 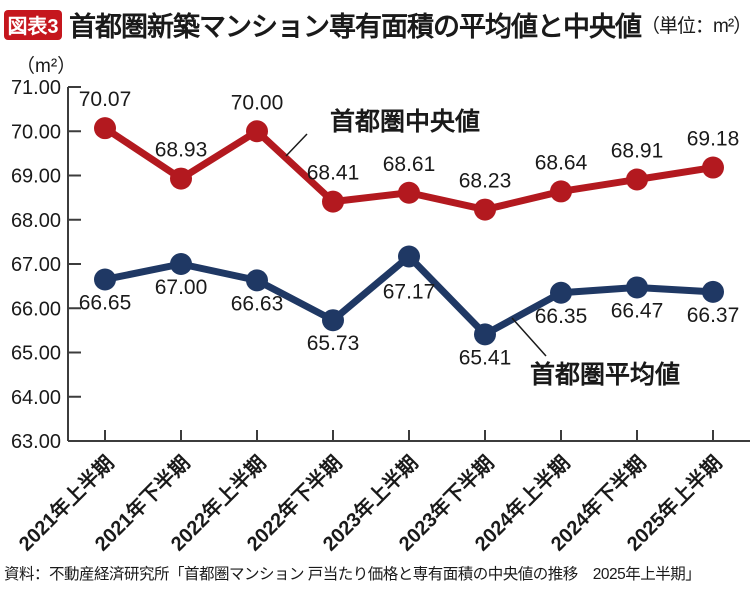 What do you see at coordinates (257, 303) in the screenshot?
I see `data-label: 66.63` at bounding box center [257, 303].